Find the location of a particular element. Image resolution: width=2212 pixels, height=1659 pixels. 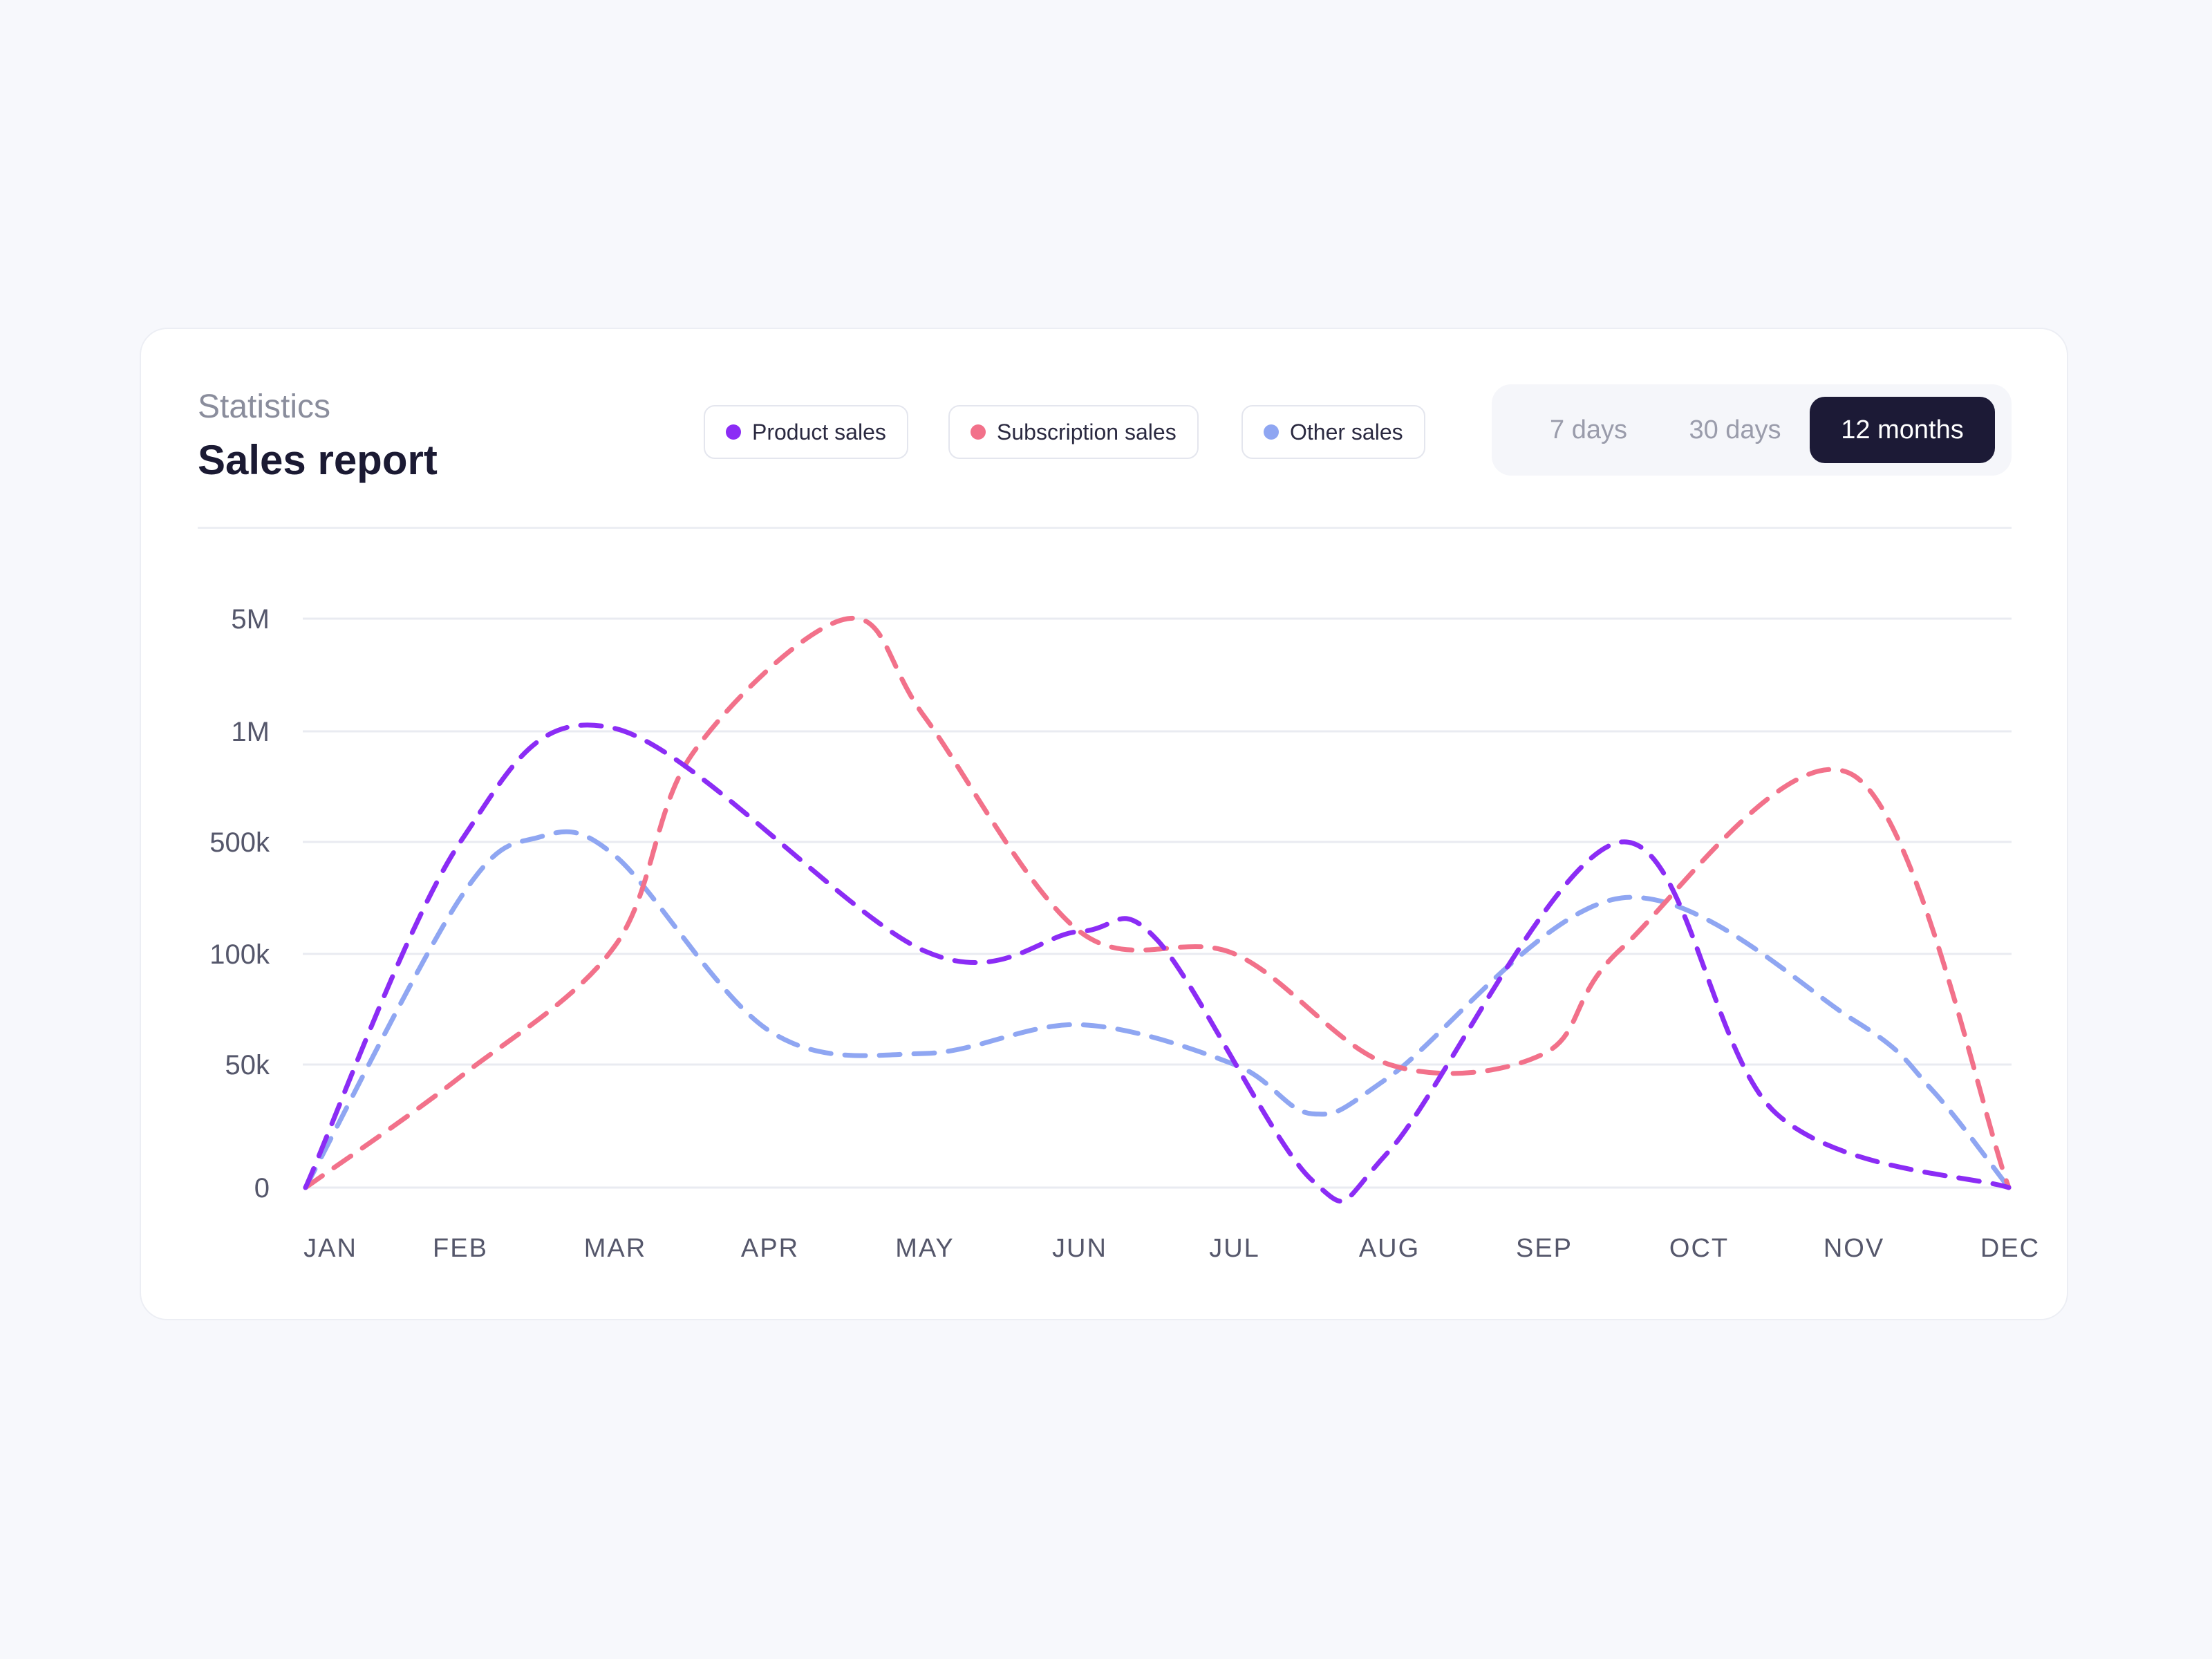

x-tick-label: OCT is located at coordinates (1699, 1248).